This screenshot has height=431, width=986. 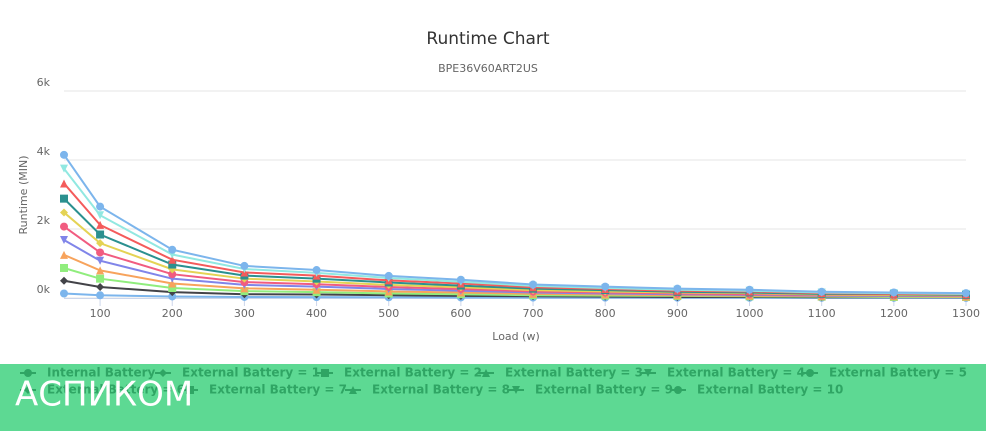 I want to click on x-tick-label: 1100, so click(x=822, y=313).